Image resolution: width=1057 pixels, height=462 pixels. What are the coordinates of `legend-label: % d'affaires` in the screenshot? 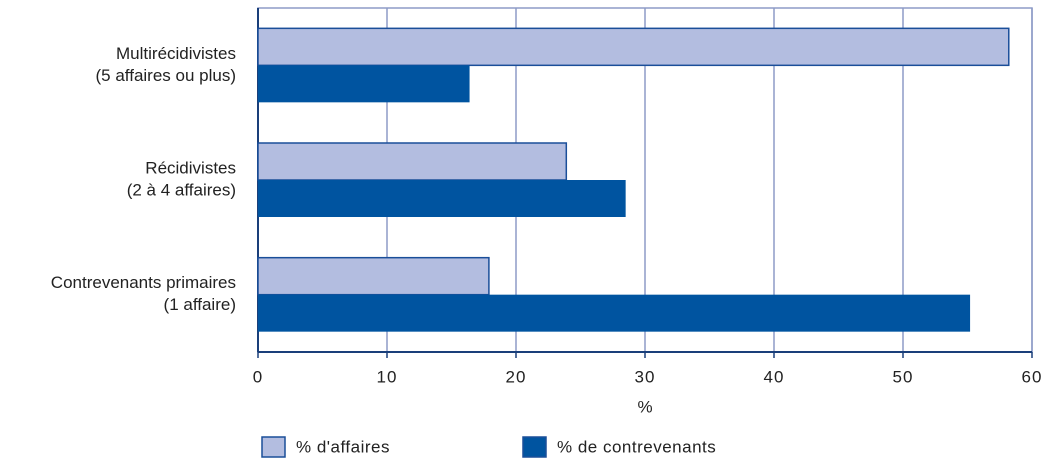 It's located at (343, 446).